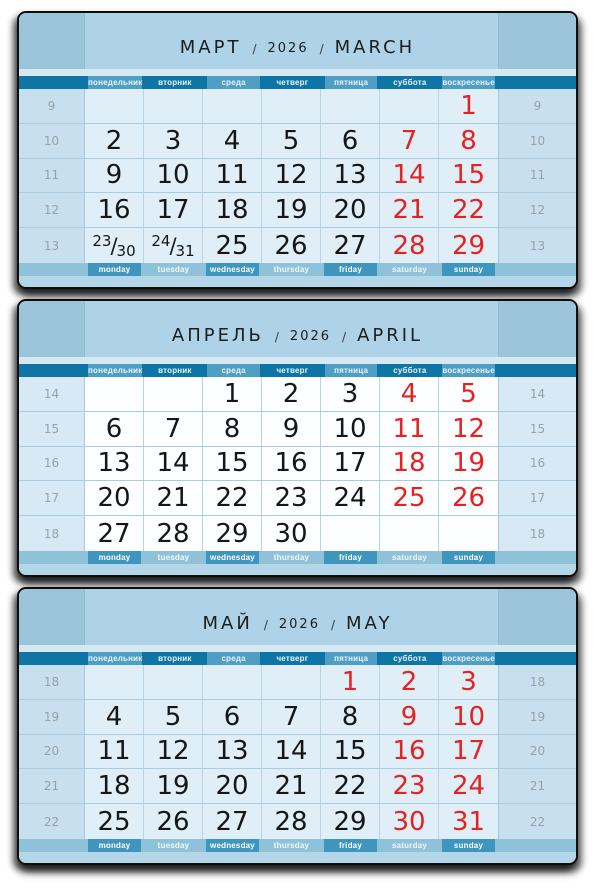 The image size is (600, 888). Describe the element at coordinates (468, 658) in the screenshot. I see `weekday-header-sunday: воскресенье` at that location.